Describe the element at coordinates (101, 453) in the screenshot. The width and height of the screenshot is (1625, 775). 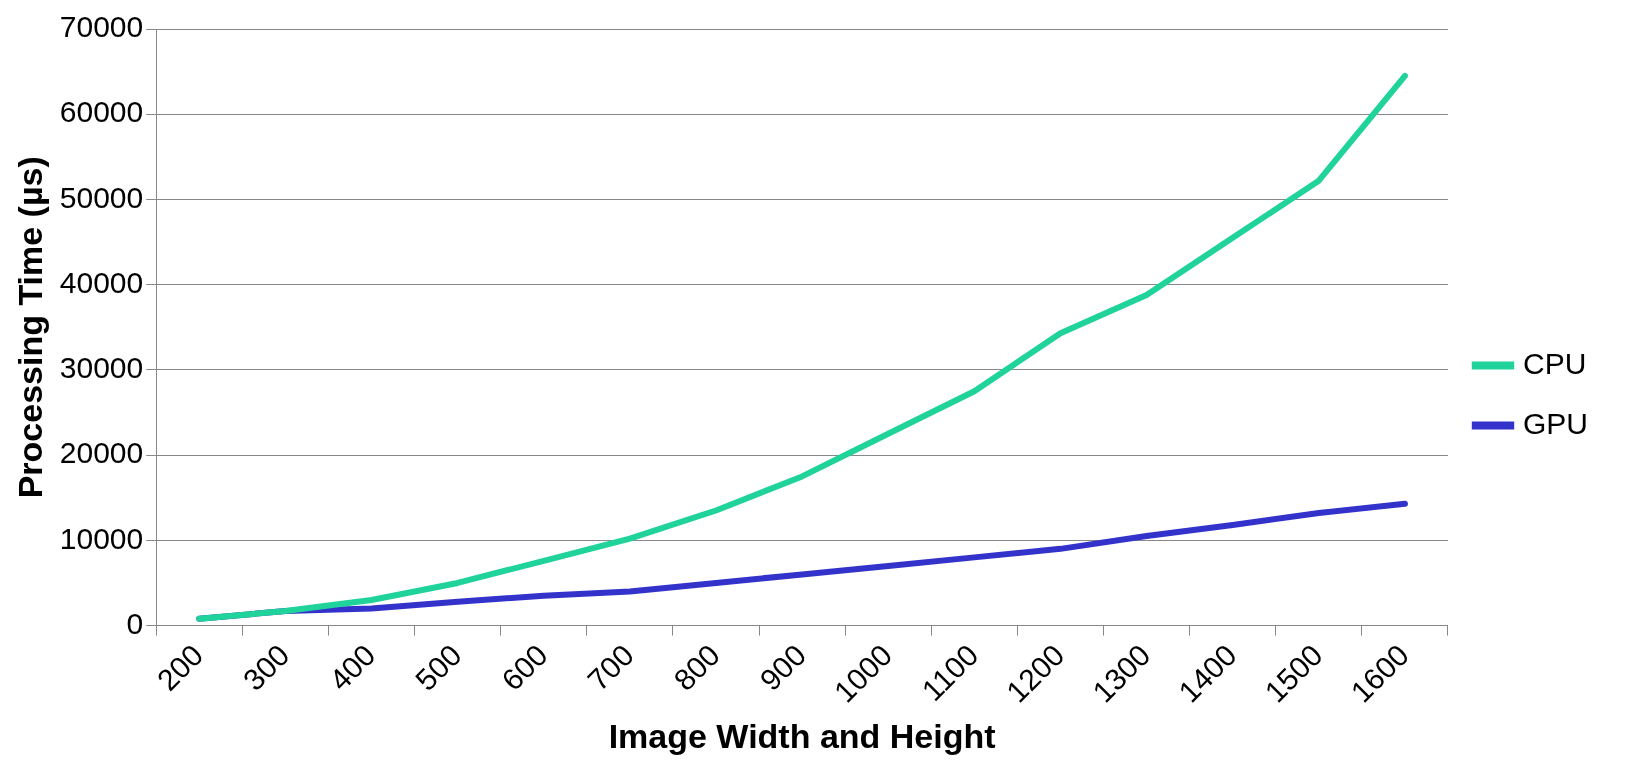
I see `y-tick-label: 20000` at that location.